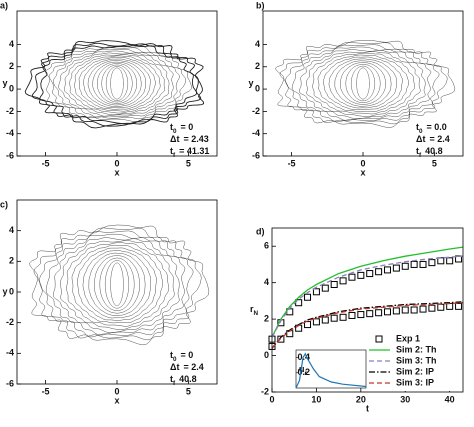 The width and height of the screenshot is (474, 427). I want to click on y-axis-label: rN, so click(254, 310).